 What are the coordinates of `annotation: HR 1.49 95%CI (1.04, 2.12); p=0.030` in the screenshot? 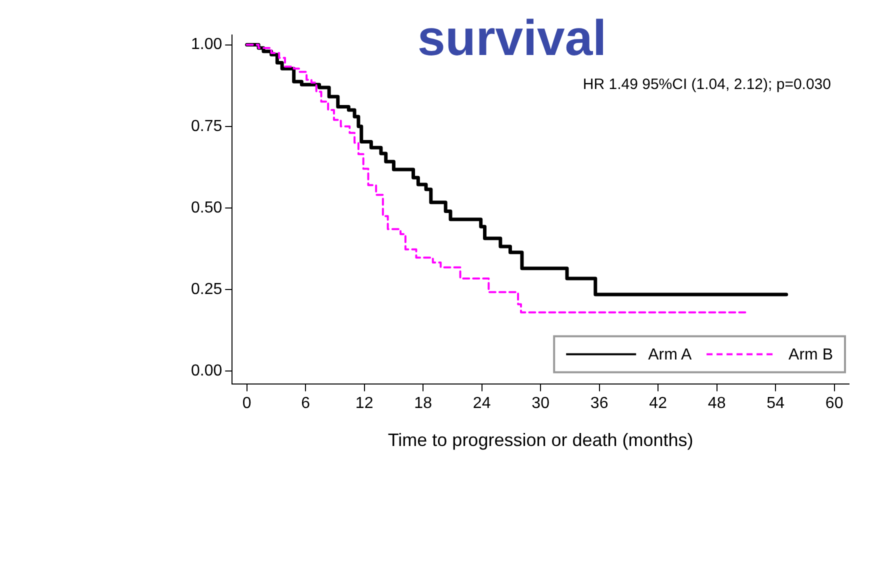 It's located at (706, 85).